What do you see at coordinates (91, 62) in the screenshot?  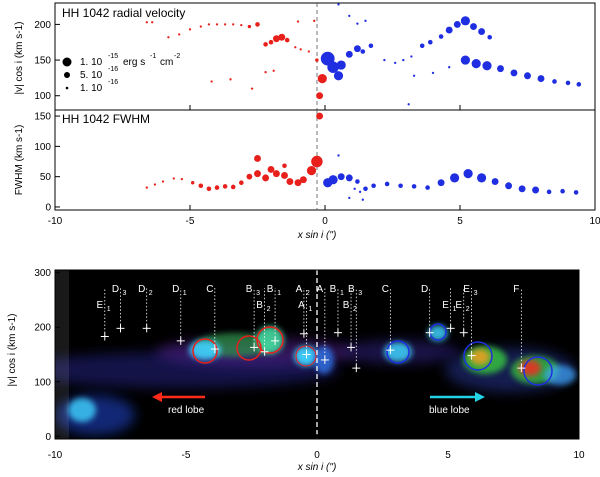 I see `legend-entry-1-value: 1. 10` at bounding box center [91, 62].